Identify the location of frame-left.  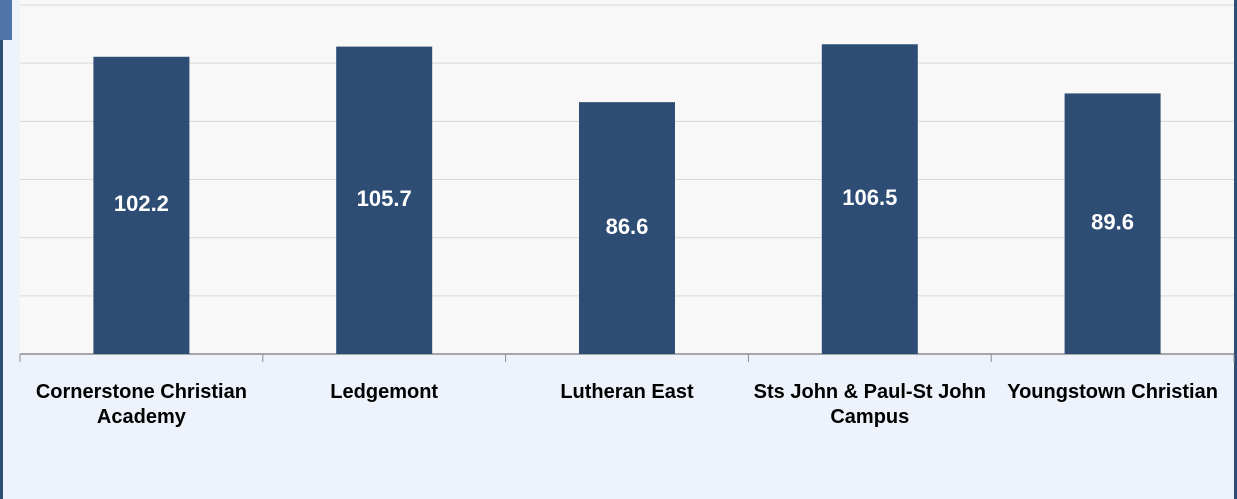
(1, 249).